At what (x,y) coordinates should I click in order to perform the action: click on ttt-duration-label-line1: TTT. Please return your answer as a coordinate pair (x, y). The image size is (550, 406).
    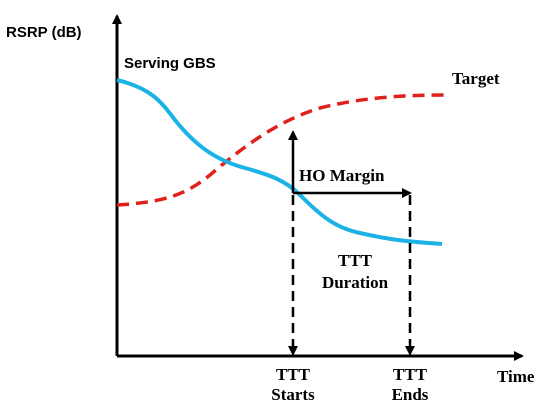
    Looking at the image, I should click on (355, 260).